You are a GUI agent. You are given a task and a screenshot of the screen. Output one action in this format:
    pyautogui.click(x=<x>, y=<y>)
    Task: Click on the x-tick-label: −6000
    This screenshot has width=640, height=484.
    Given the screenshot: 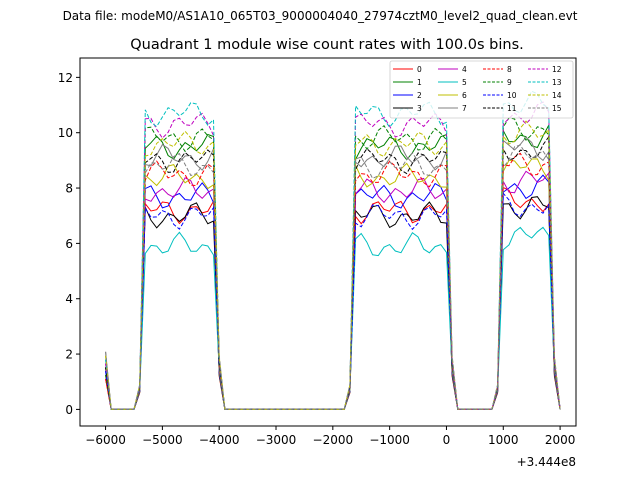 What is the action you would take?
    pyautogui.click(x=105, y=440)
    